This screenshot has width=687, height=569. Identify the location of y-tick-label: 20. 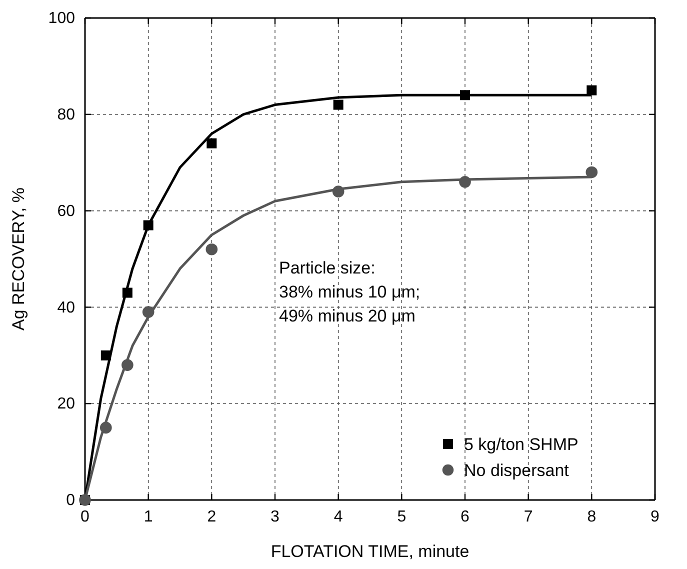
(66, 404).